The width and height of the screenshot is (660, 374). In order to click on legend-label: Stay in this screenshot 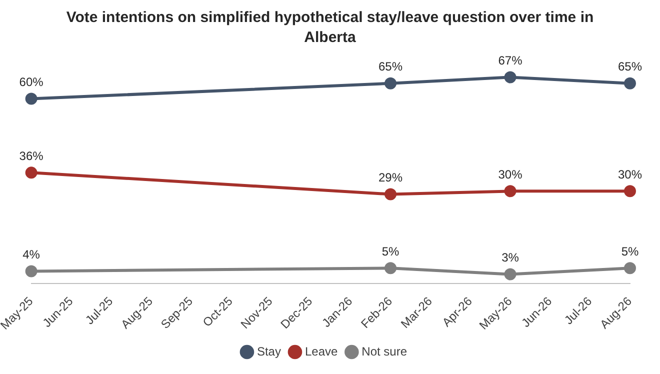, I will do `click(268, 351)`.